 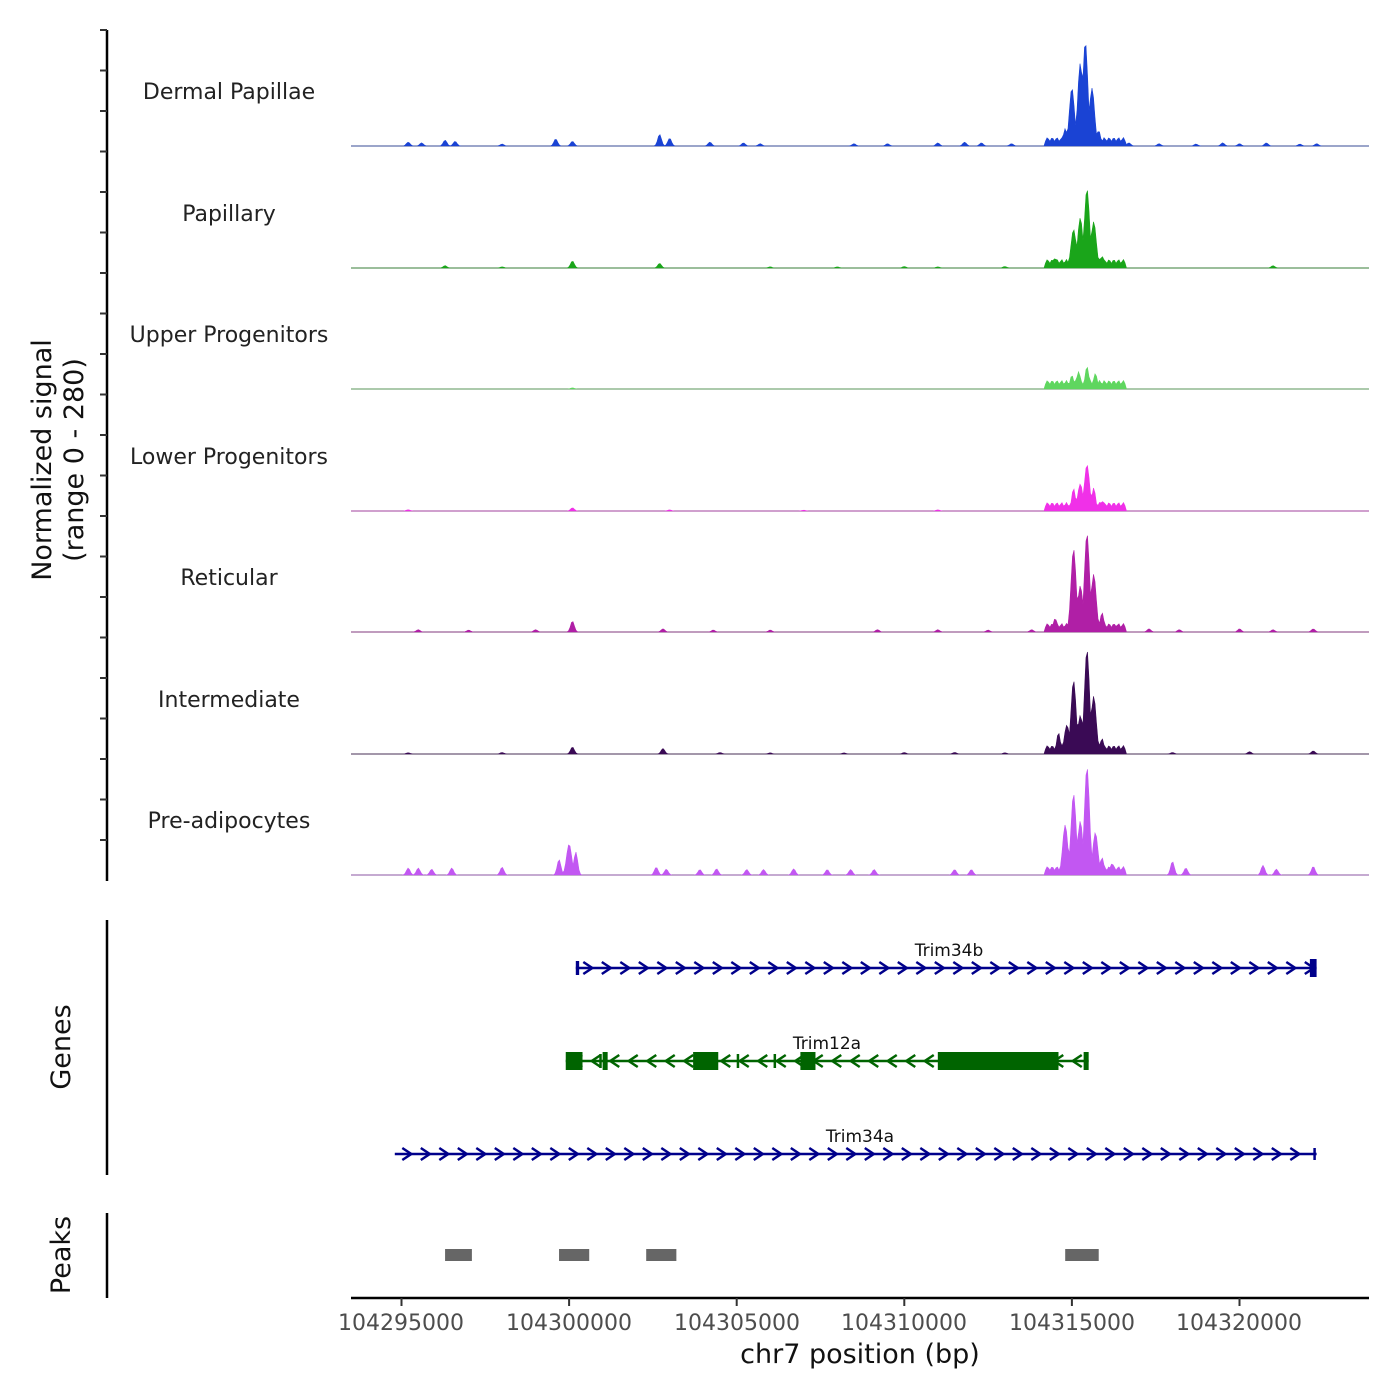 What do you see at coordinates (737, 1323) in the screenshot?
I see `x-tick-label: 104305000` at bounding box center [737, 1323].